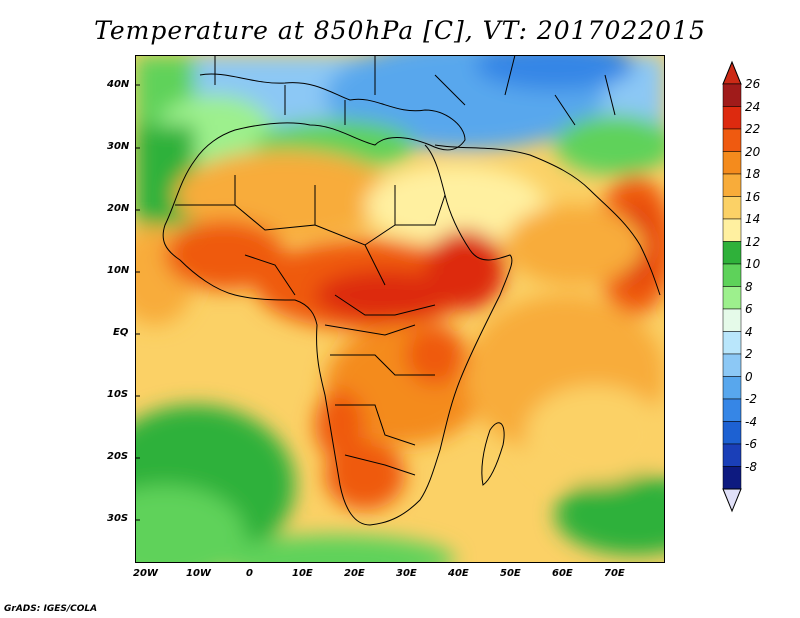 The width and height of the screenshot is (800, 618). Describe the element at coordinates (753, 84) in the screenshot. I see `colorbar-label: 26` at that location.